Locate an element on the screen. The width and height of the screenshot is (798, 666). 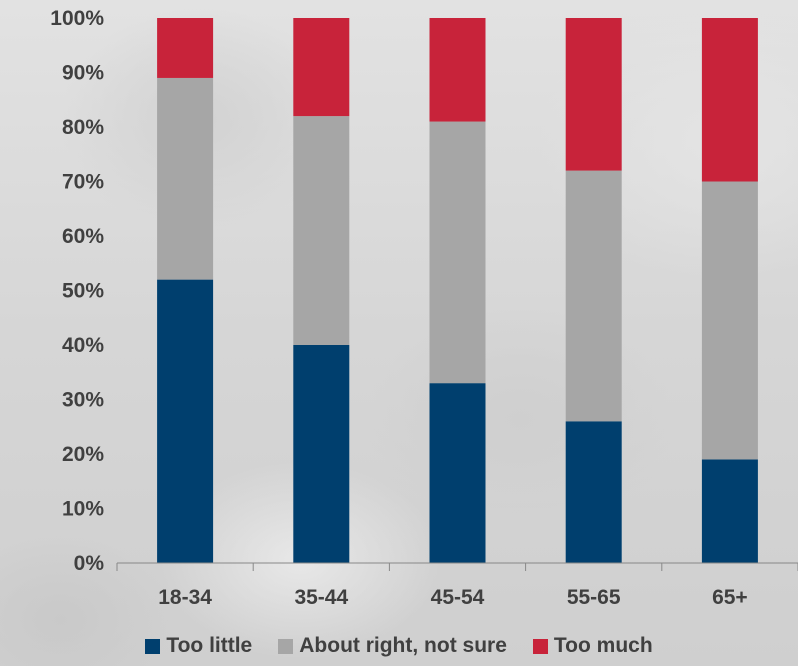
x-axis: 18-34 35-44 45-54 55-65 65+ is located at coordinates (457, 585).